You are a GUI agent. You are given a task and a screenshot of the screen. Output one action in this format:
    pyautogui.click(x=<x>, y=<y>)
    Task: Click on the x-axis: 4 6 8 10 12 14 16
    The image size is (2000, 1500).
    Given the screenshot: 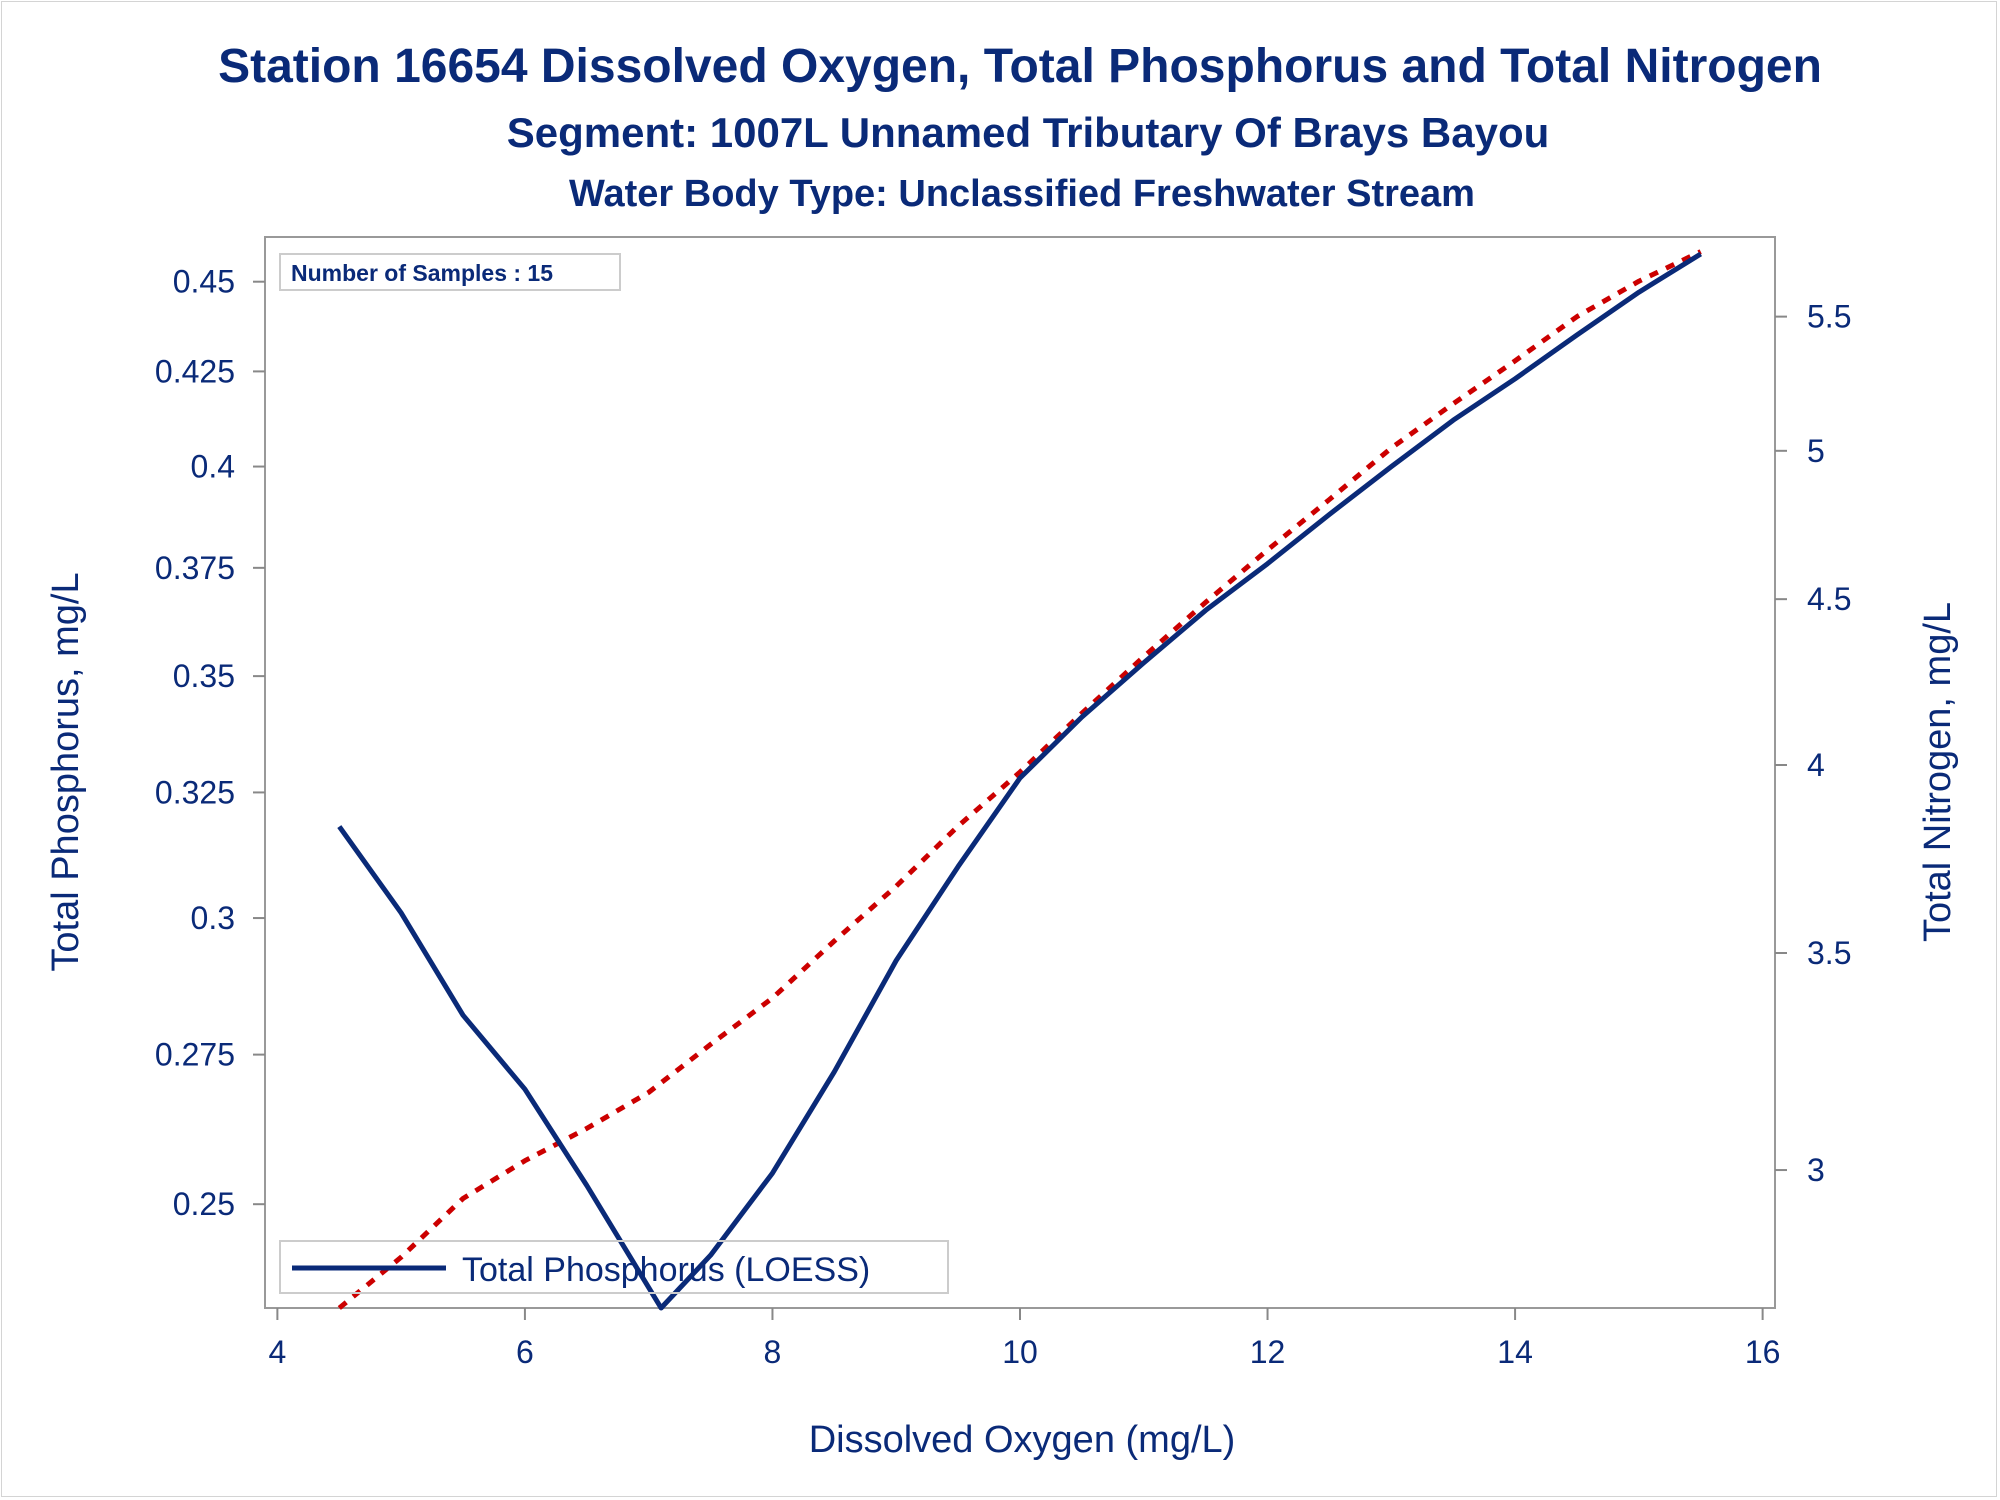 What is the action you would take?
    pyautogui.click(x=1024, y=1339)
    